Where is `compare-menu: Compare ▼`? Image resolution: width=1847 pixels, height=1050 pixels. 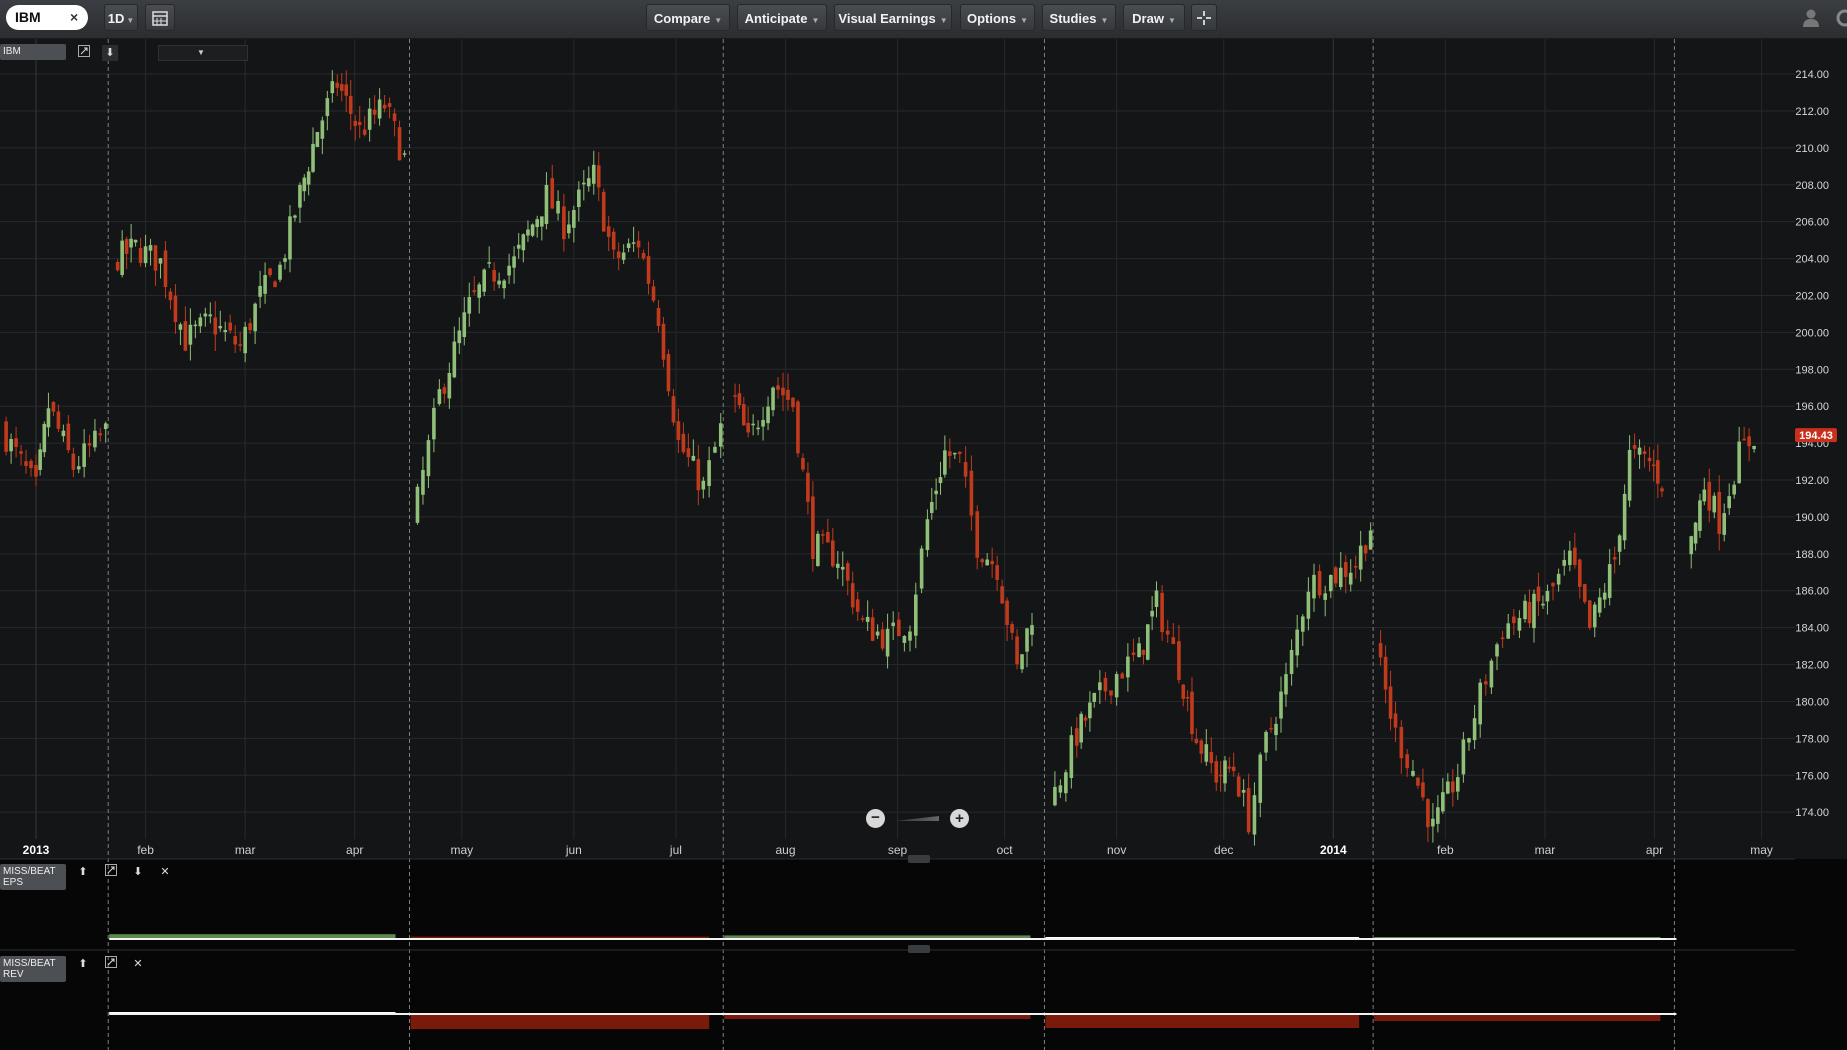 compare-menu: Compare ▼ is located at coordinates (688, 17).